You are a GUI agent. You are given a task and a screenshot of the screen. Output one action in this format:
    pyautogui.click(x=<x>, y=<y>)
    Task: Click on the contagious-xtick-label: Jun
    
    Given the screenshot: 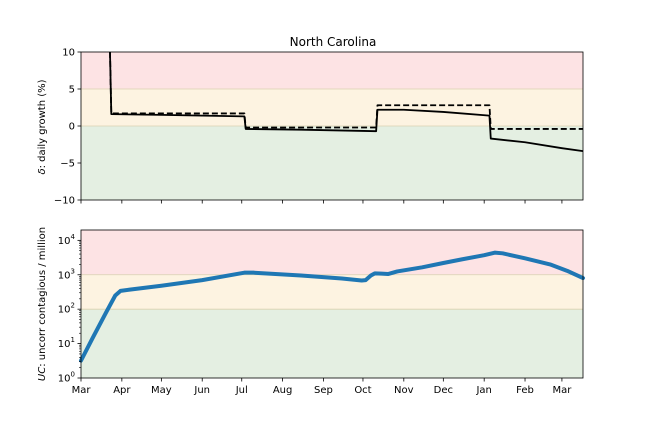 What is the action you would take?
    pyautogui.click(x=201, y=390)
    